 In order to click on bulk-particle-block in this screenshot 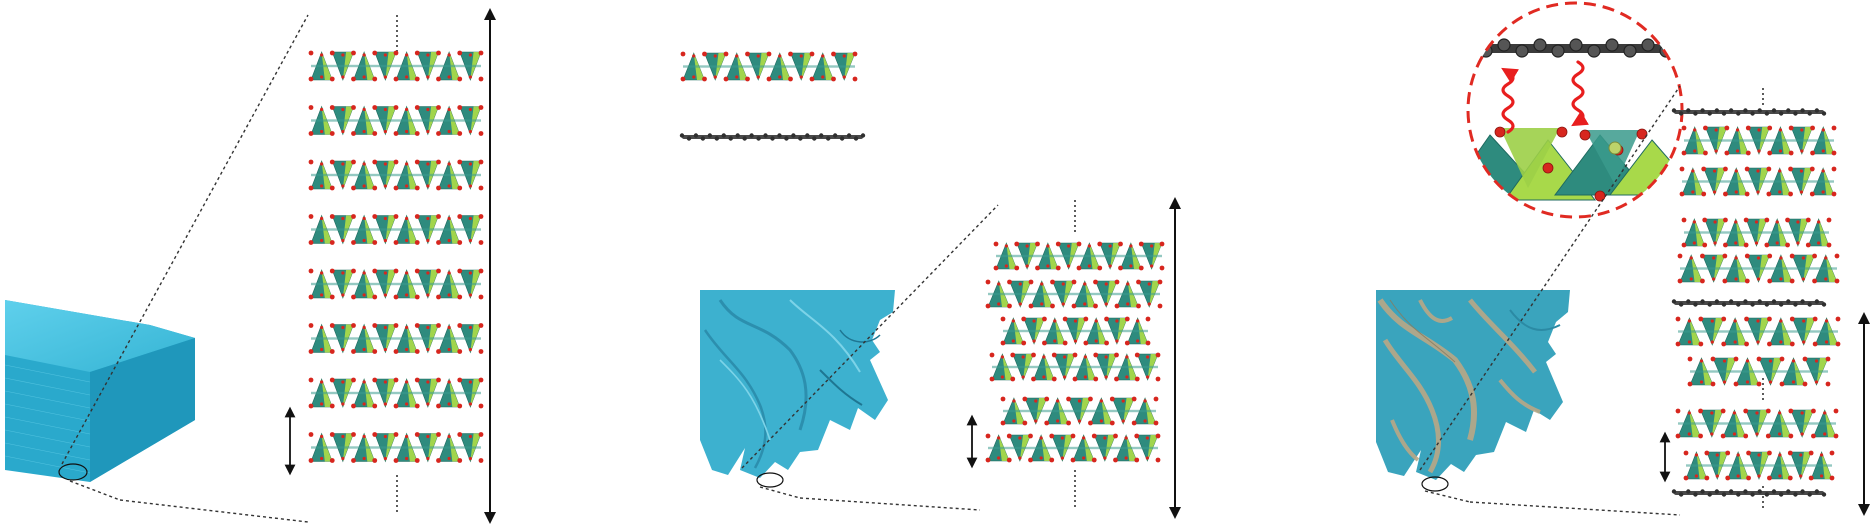, I will do `click(99, 391)`.